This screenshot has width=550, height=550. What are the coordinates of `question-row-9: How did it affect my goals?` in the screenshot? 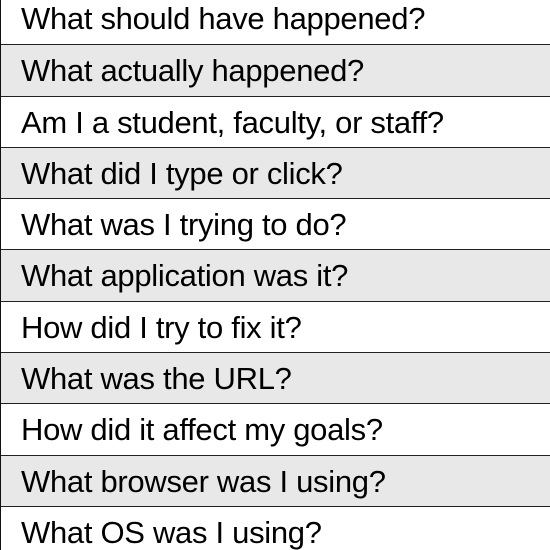 It's located at (275, 430).